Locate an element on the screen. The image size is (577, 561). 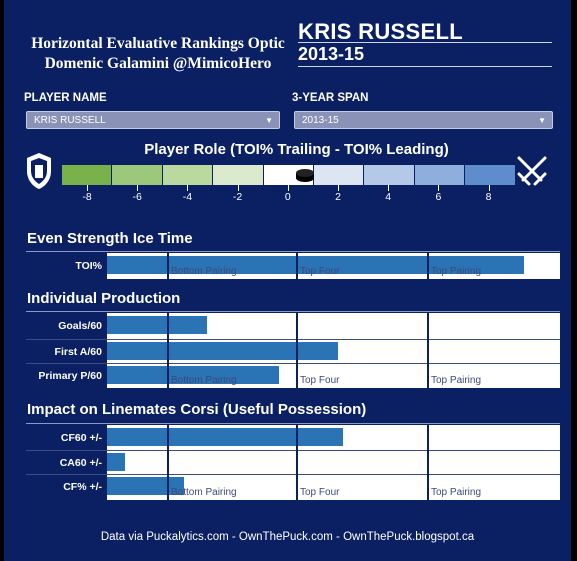
section-title-toi: Even Strength Ice Time is located at coordinates (110, 238).